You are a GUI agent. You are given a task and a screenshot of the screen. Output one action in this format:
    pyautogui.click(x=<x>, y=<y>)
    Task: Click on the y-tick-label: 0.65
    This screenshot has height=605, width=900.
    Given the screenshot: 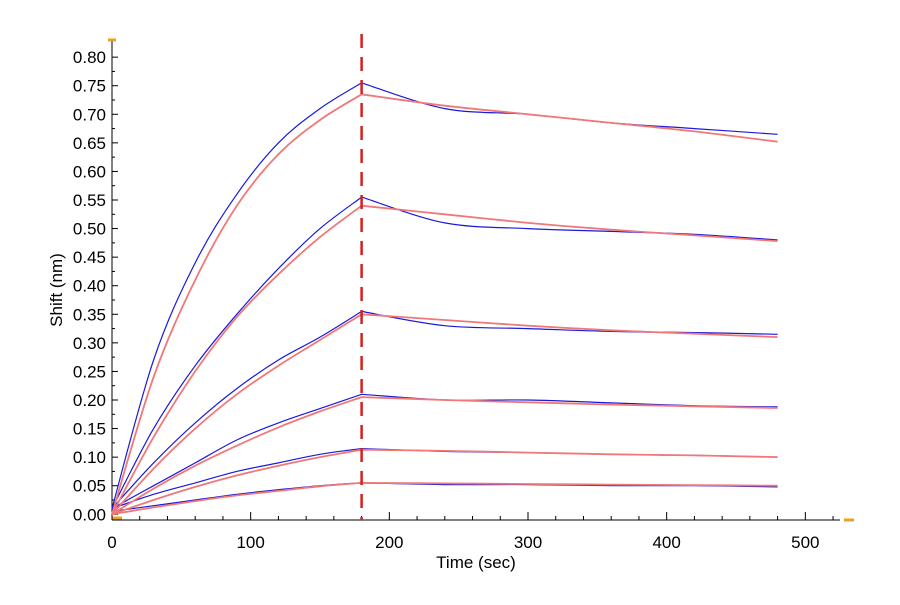 What is the action you would take?
    pyautogui.click(x=89, y=143)
    